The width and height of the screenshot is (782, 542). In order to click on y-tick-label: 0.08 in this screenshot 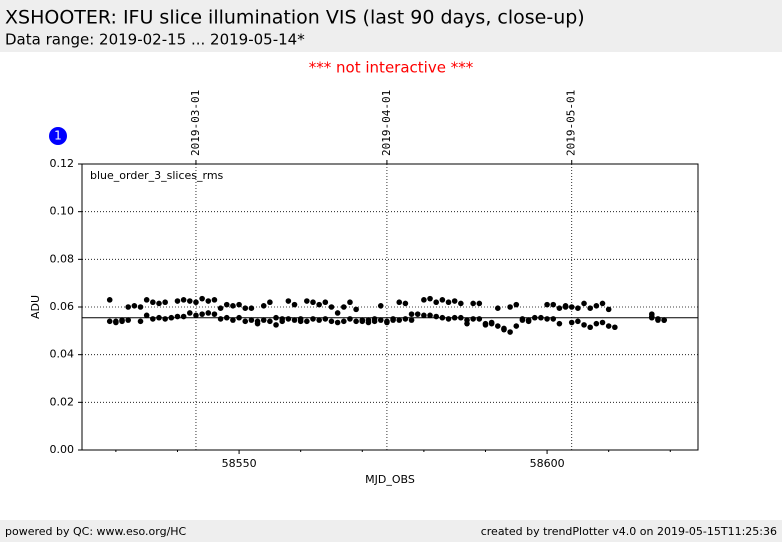, I will do `click(62, 258)`.